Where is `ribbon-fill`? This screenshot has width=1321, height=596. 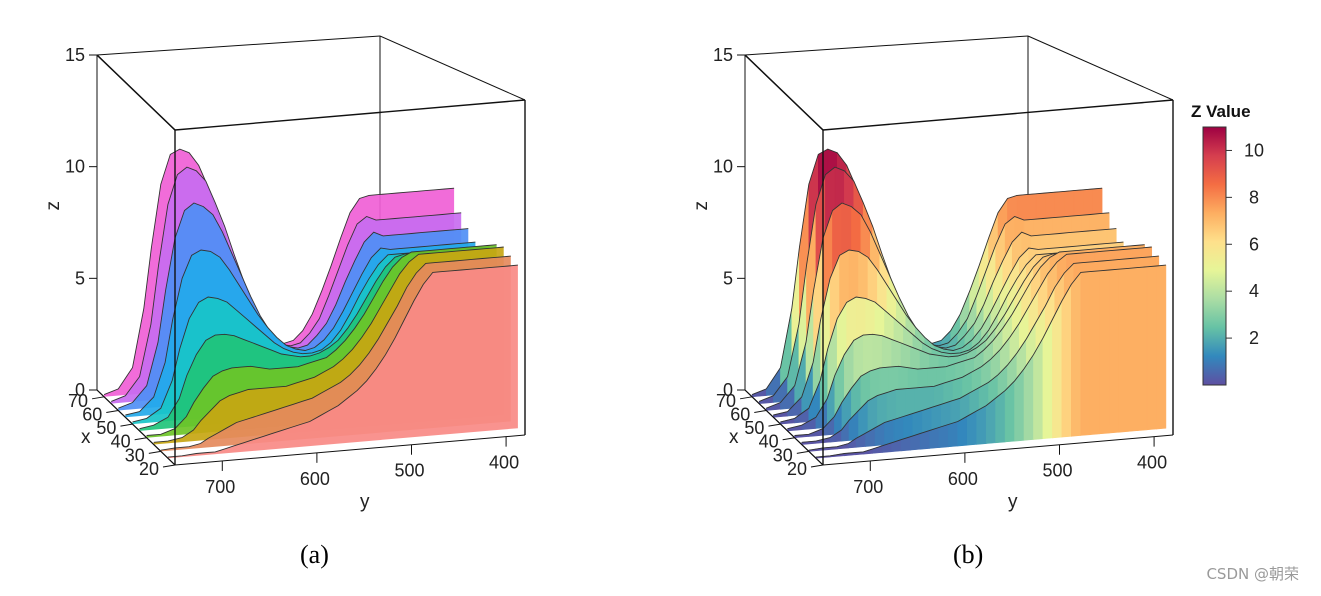
ribbon-fill is located at coordinates (342, 362).